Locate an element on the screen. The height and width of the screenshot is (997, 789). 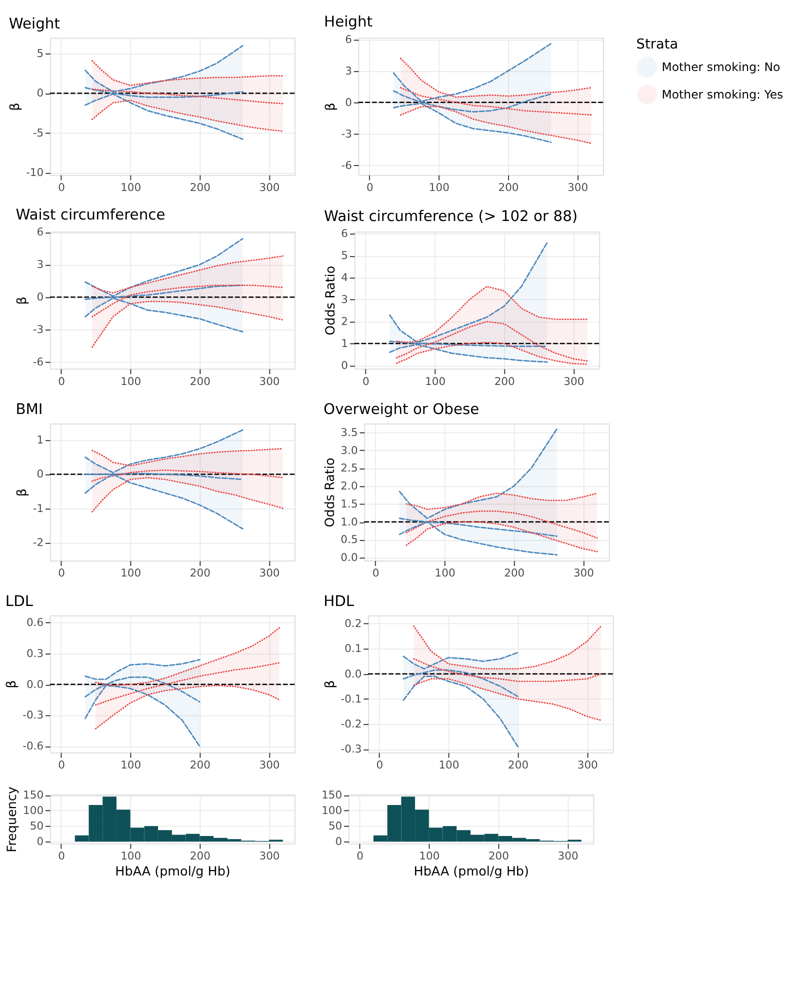
y-tick-label: 1 is located at coordinates (344, 343).